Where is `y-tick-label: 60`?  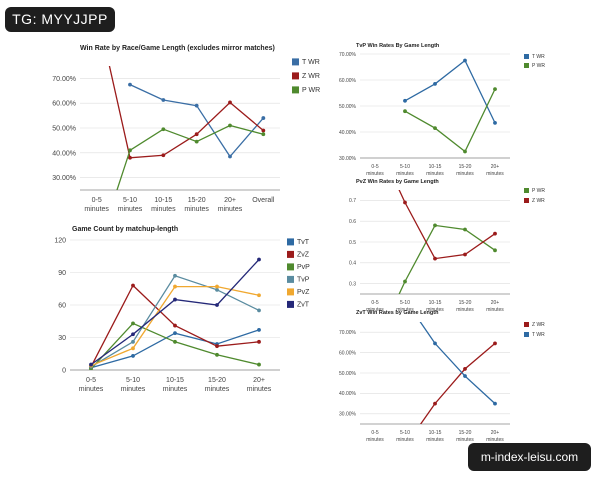 y-tick-label: 60 is located at coordinates (62, 305).